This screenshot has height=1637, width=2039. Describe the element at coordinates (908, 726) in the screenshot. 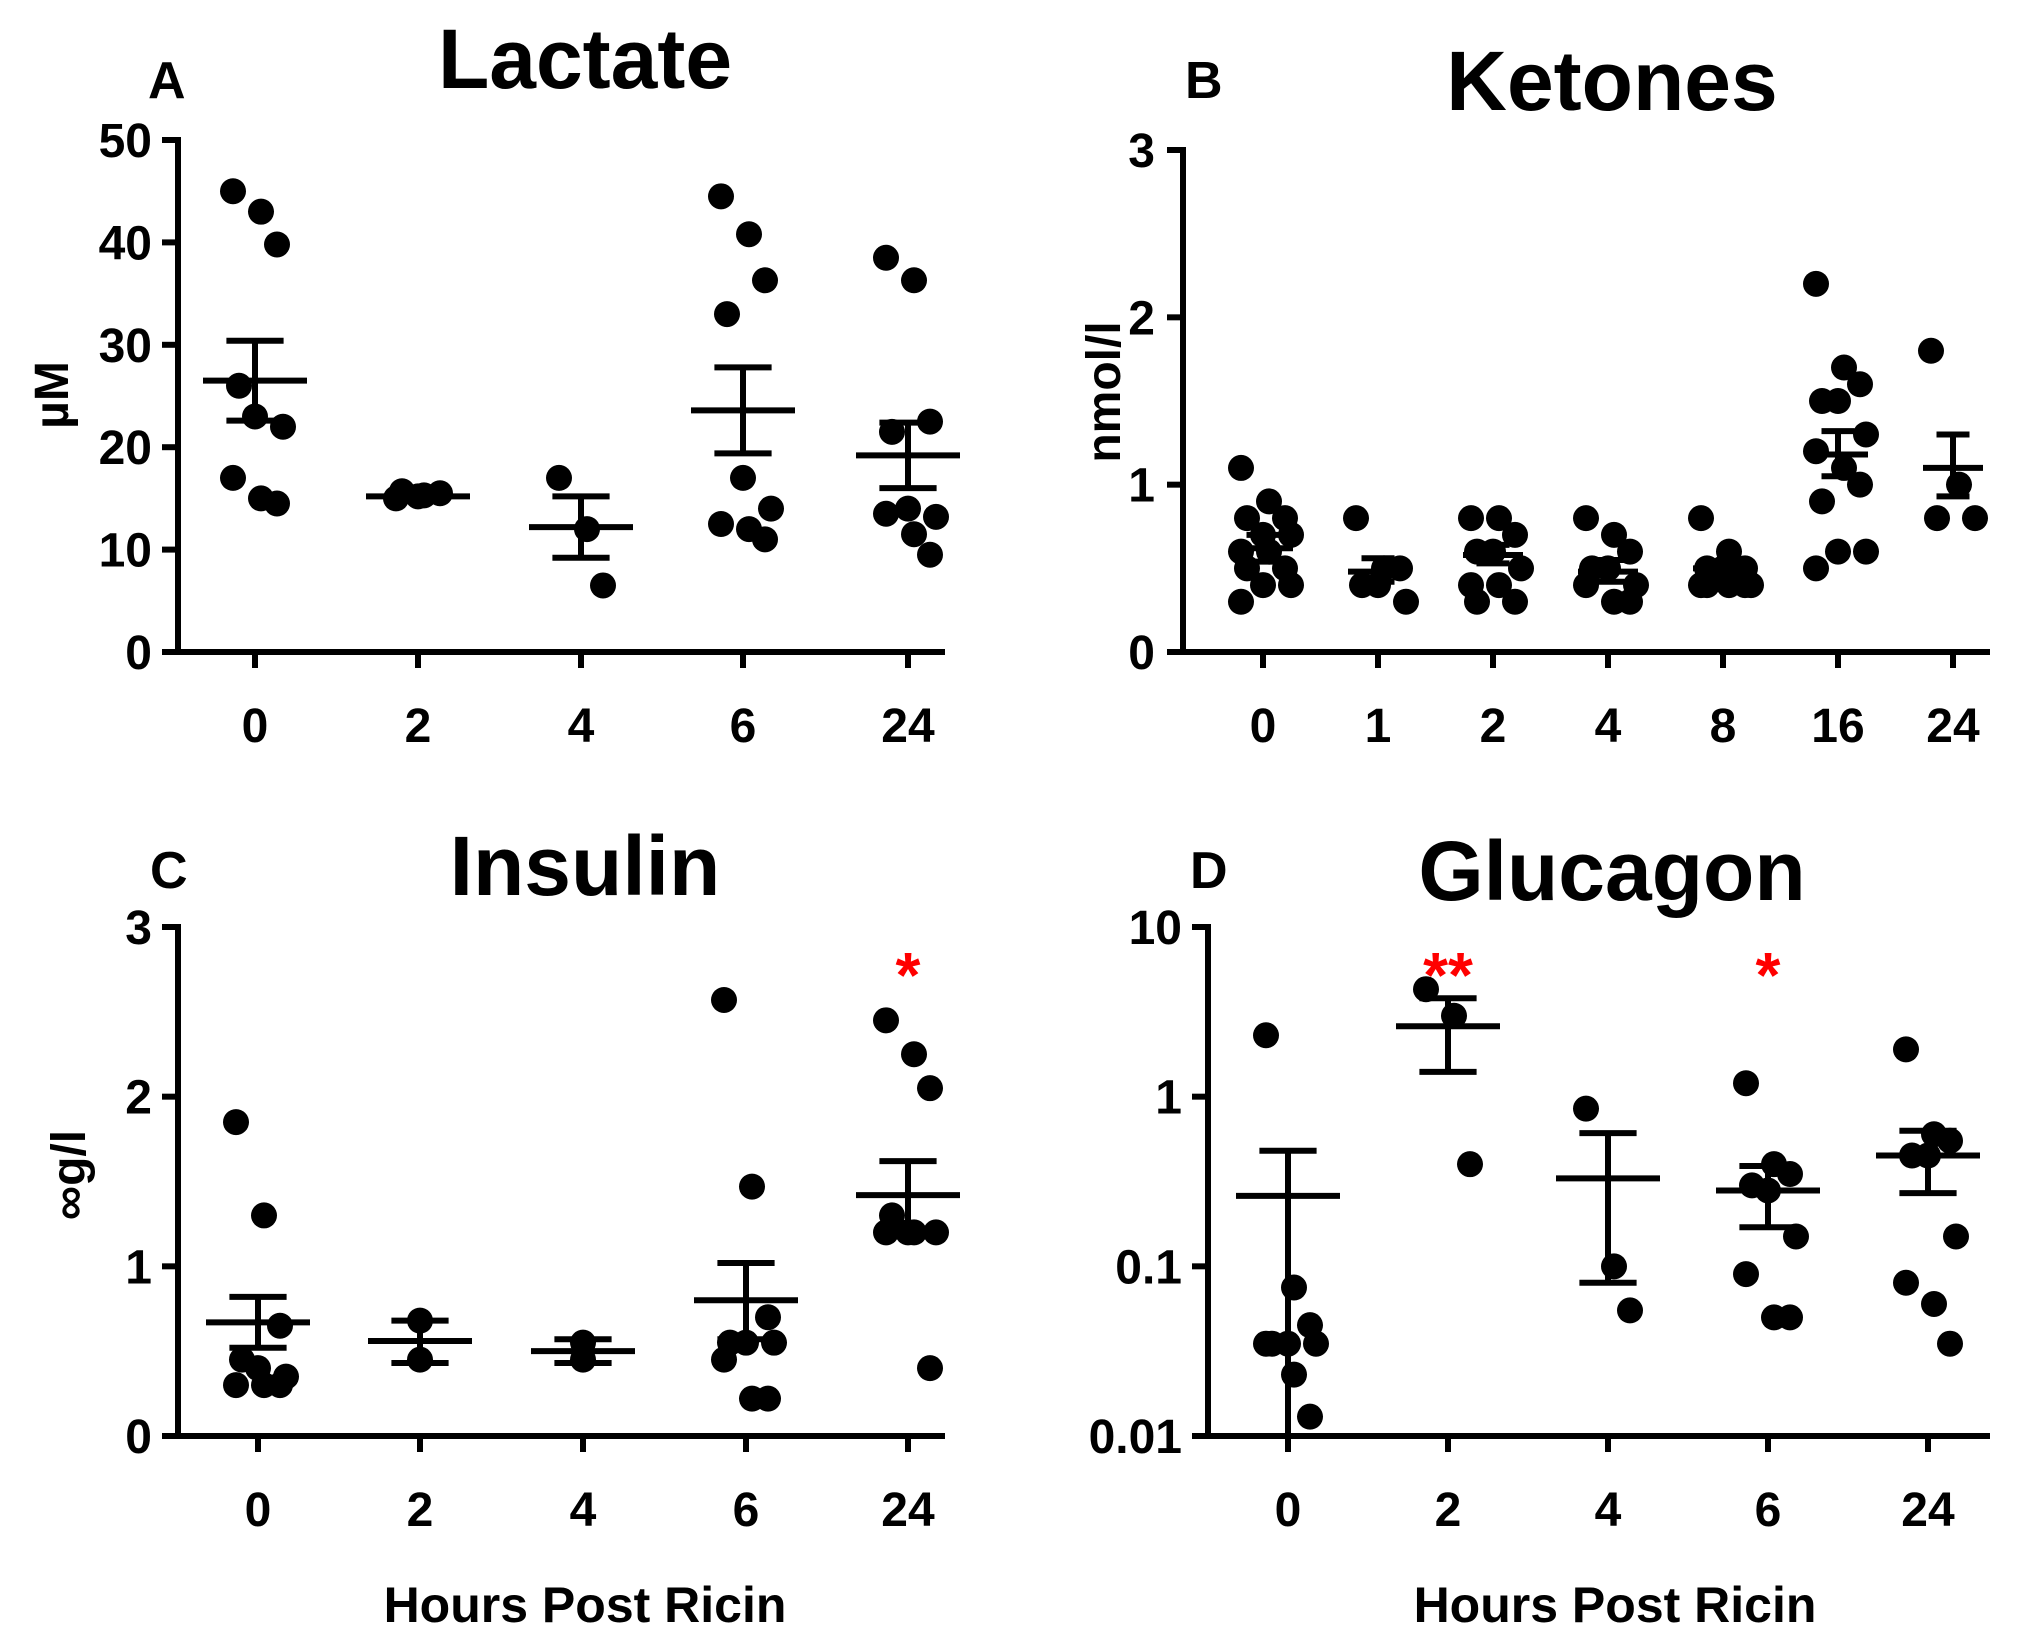

I see `panel-a-x-tick-label: 24` at that location.